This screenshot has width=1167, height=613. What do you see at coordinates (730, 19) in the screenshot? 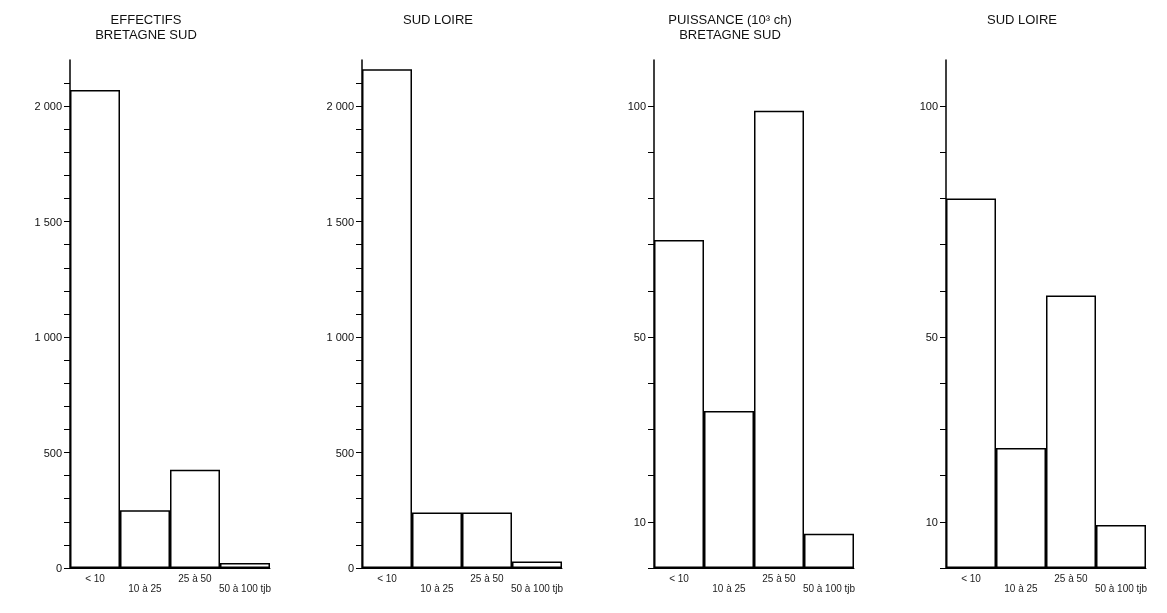
I see `chart-title: PUISSANCE (10³ ch)` at bounding box center [730, 19].